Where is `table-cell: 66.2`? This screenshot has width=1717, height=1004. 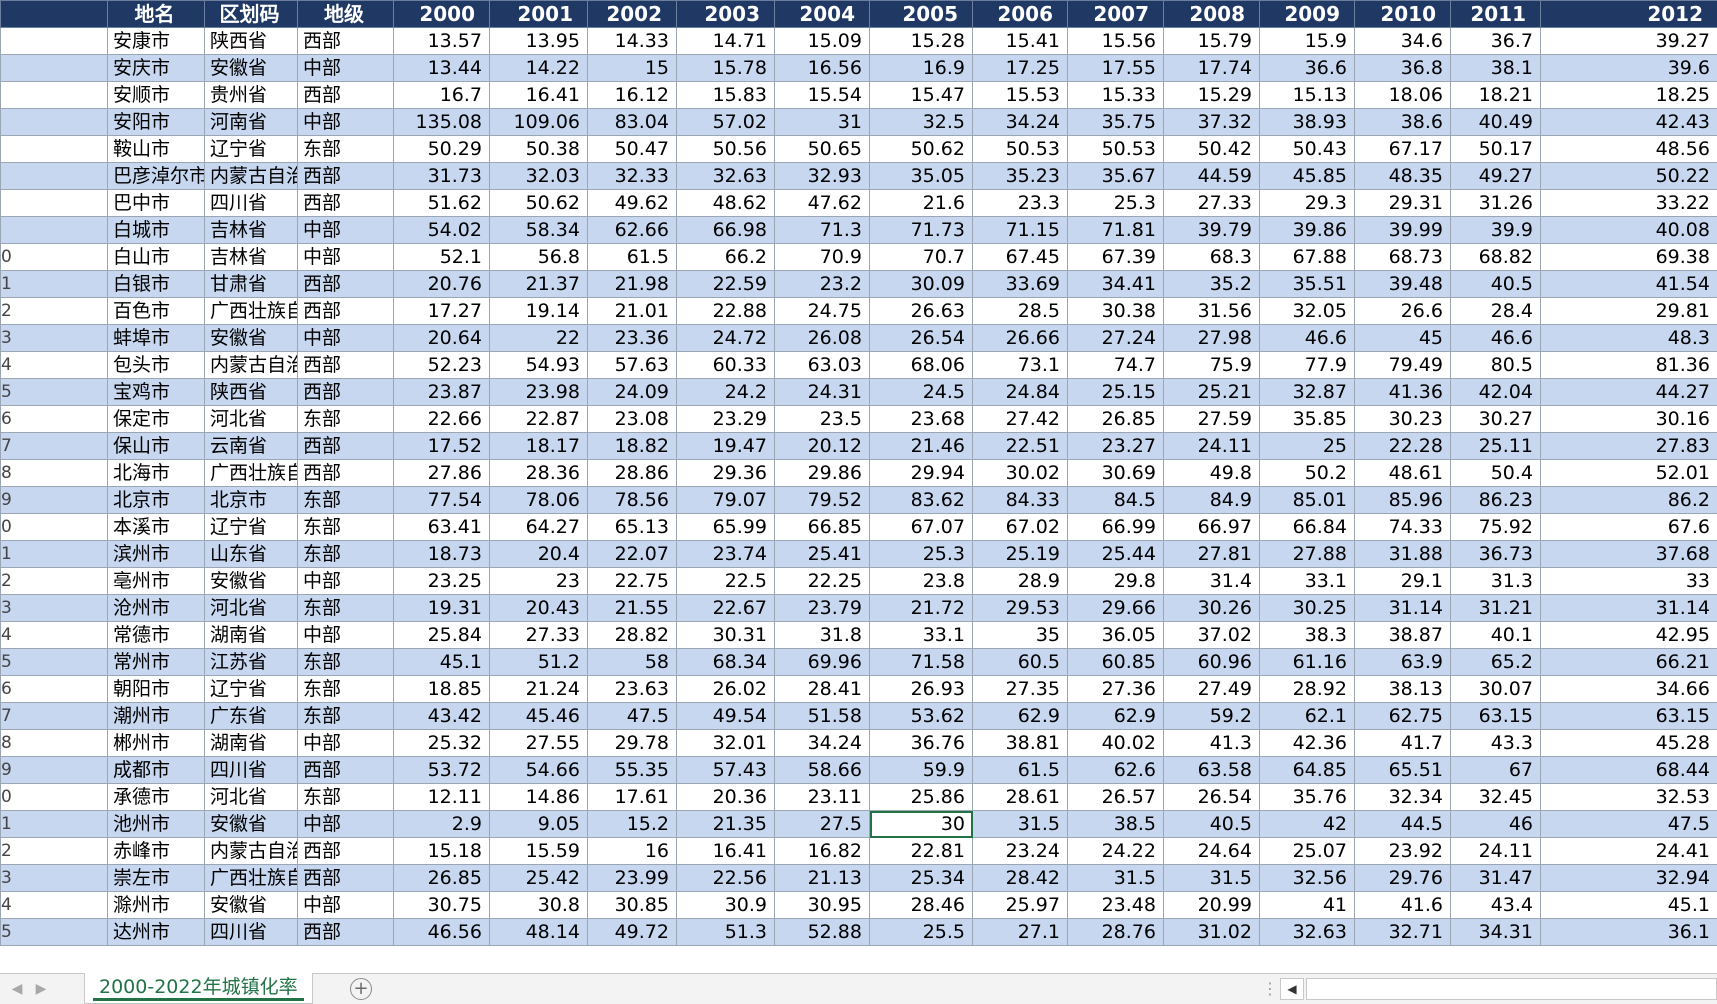
table-cell: 66.2 is located at coordinates (726, 257).